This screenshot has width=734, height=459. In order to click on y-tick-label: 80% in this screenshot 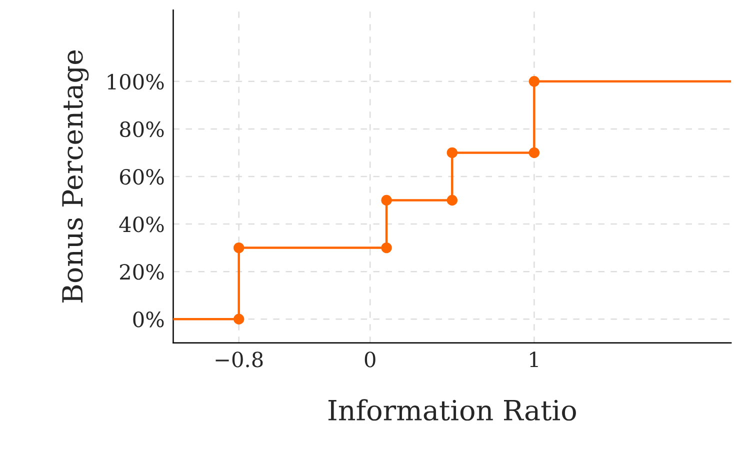, I will do `click(142, 129)`.